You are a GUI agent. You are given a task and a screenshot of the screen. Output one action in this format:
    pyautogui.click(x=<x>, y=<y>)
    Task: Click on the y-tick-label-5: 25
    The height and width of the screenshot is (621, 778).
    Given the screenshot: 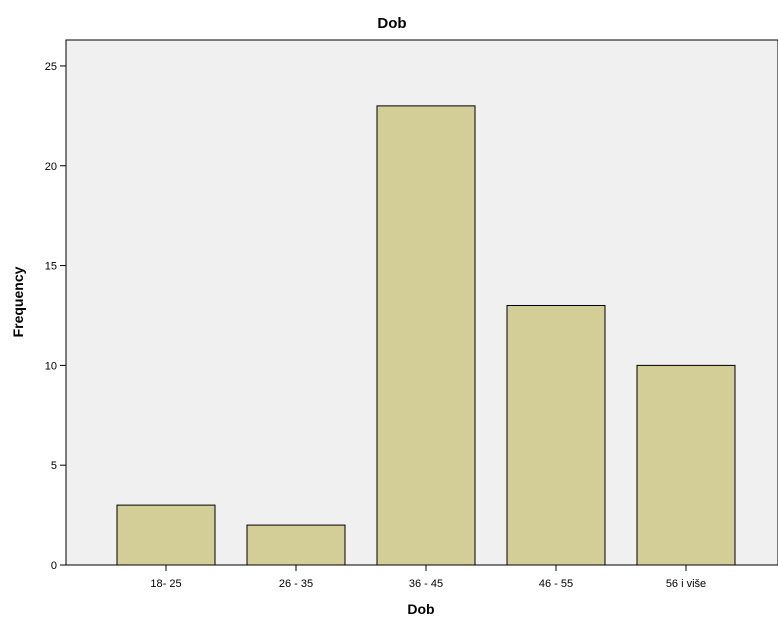 What is the action you would take?
    pyautogui.click(x=51, y=67)
    